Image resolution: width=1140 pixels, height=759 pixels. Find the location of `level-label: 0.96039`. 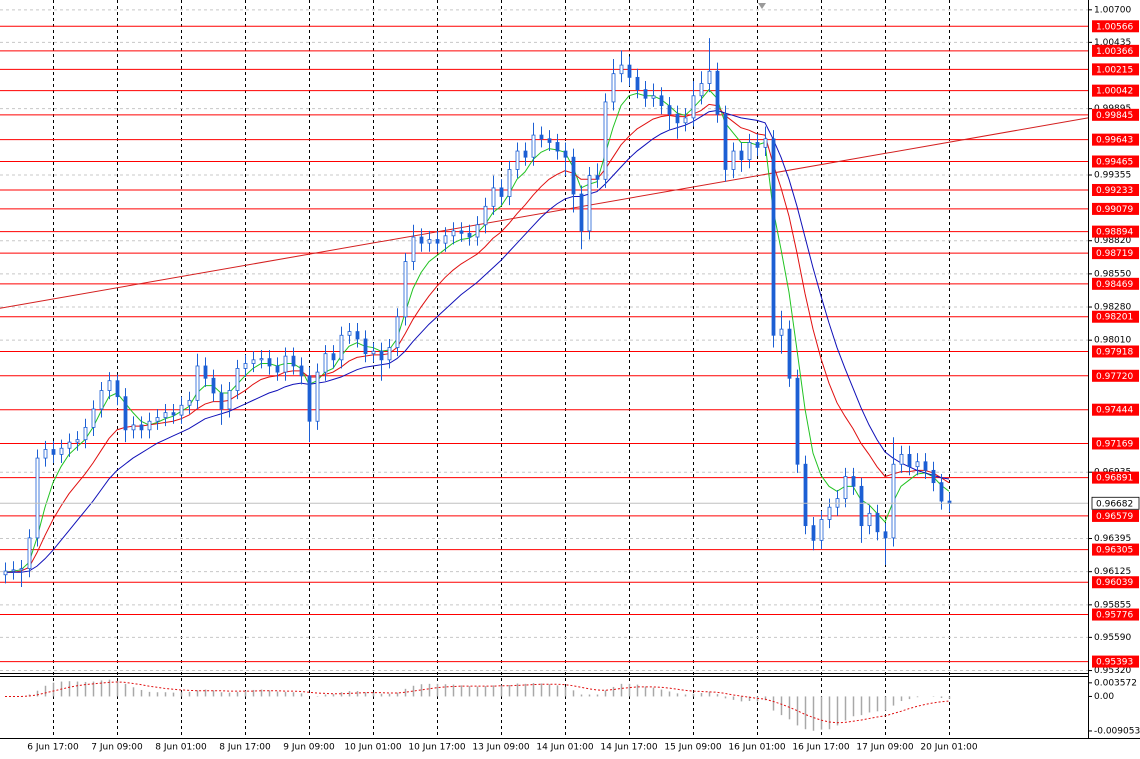

level-label: 0.96039 is located at coordinates (1114, 583).